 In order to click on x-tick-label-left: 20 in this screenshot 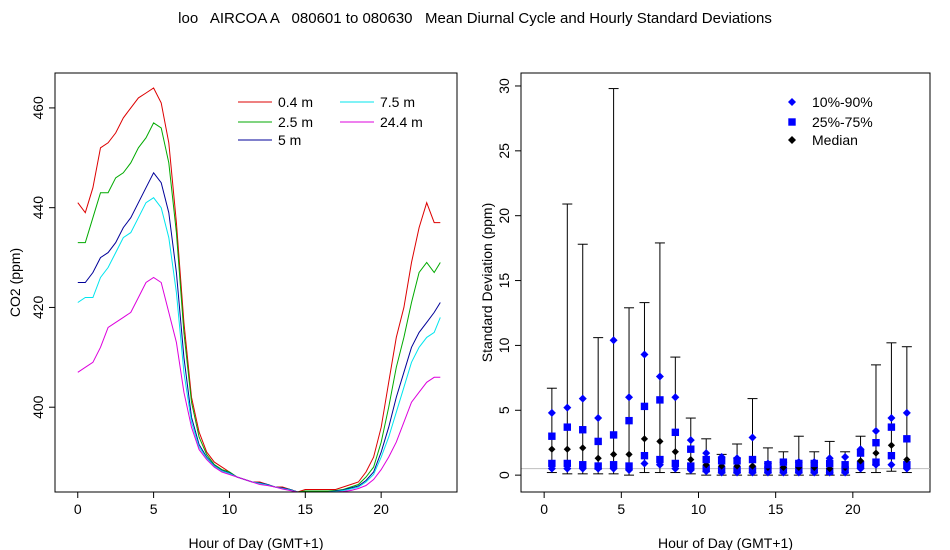, I will do `click(381, 509)`.